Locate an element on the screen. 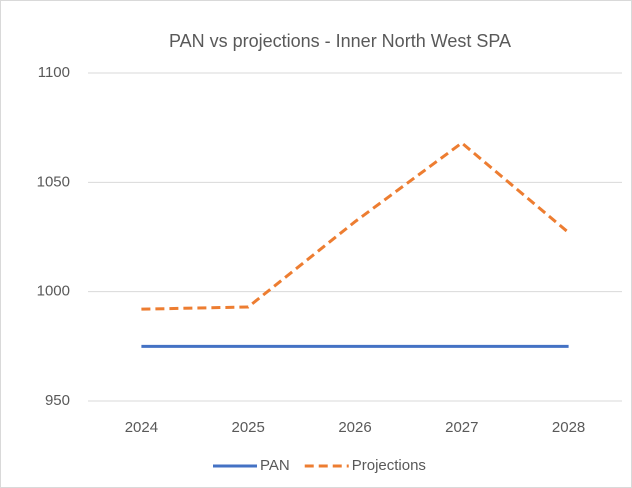 The height and width of the screenshot is (488, 632). x-tick-label: 2025 is located at coordinates (248, 427).